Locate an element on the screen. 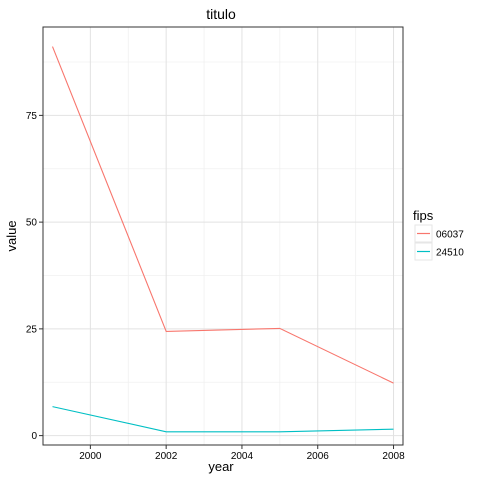 The height and width of the screenshot is (485, 480). y-tick-label: 25 is located at coordinates (32, 329).